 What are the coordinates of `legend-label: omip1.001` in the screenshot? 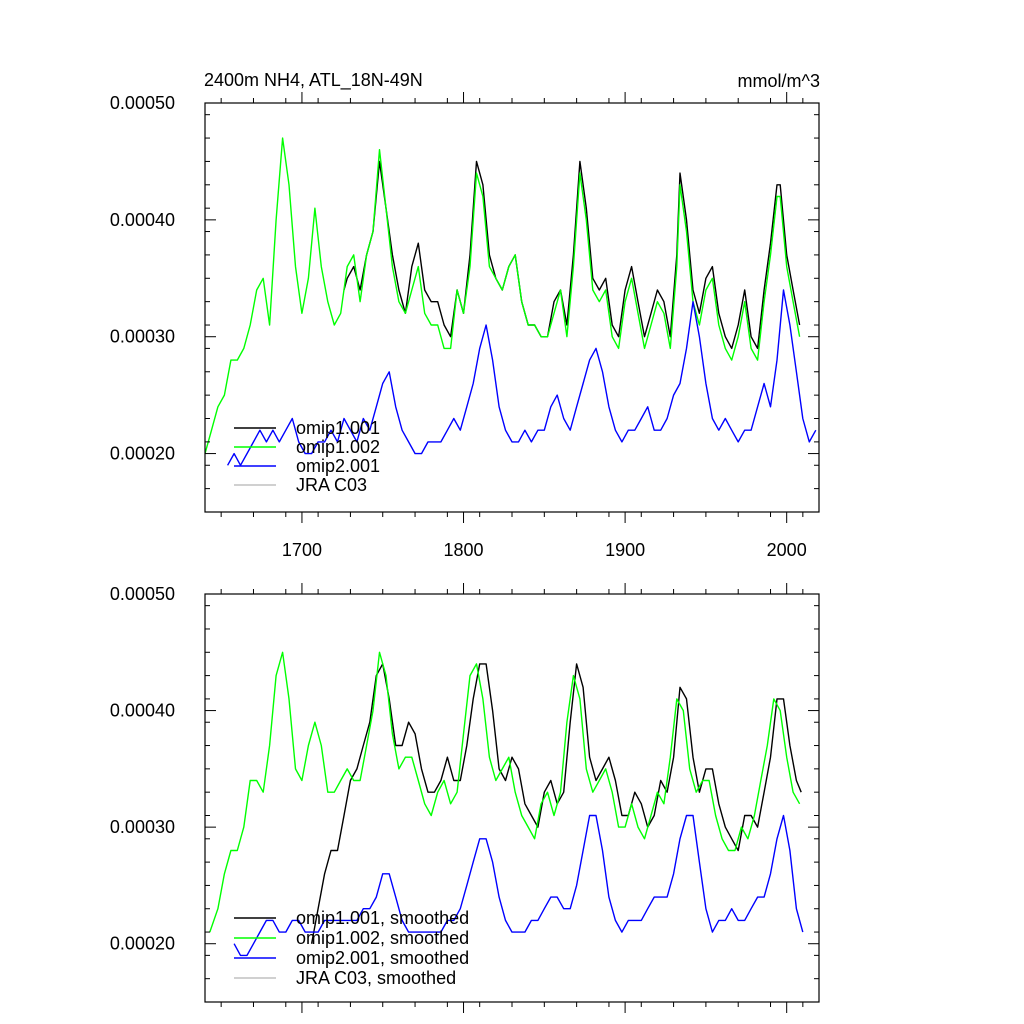 It's located at (338, 428).